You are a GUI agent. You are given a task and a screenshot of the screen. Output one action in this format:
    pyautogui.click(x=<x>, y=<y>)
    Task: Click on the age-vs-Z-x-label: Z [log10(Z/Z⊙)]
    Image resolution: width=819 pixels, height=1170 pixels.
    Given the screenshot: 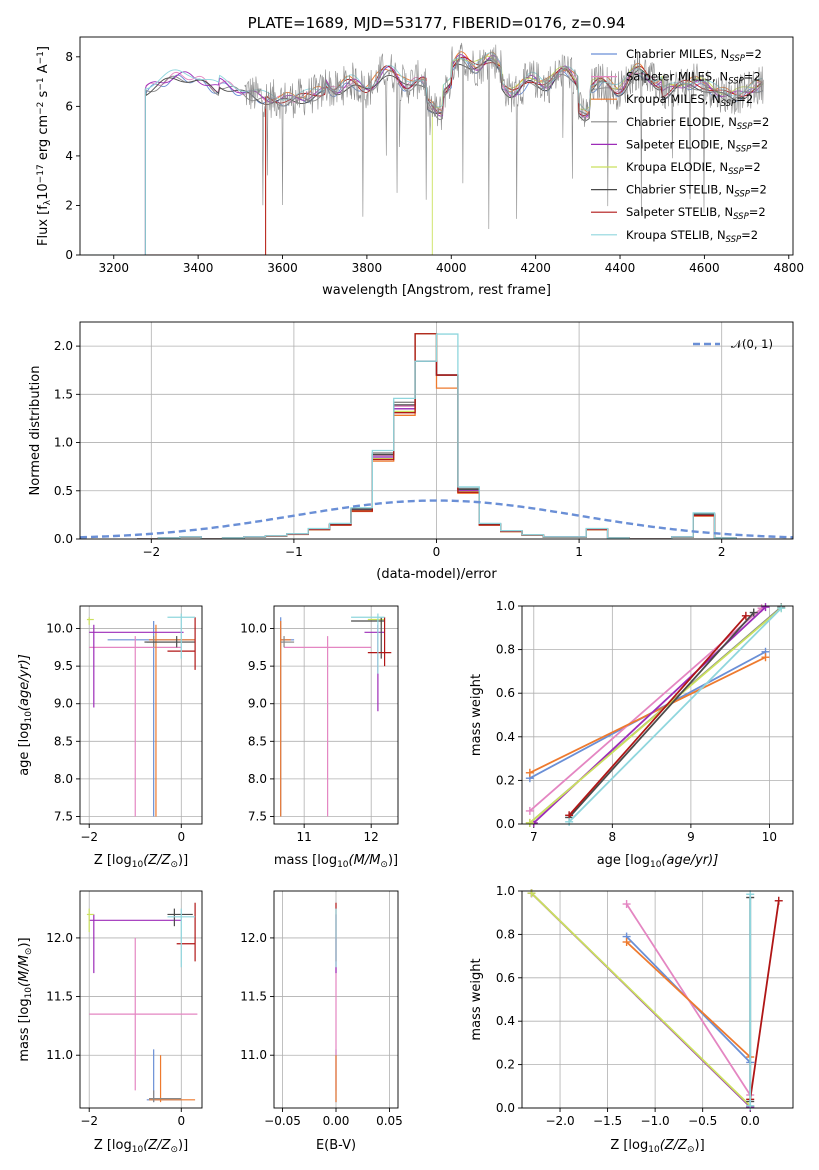 What is the action you would take?
    pyautogui.click(x=141, y=861)
    